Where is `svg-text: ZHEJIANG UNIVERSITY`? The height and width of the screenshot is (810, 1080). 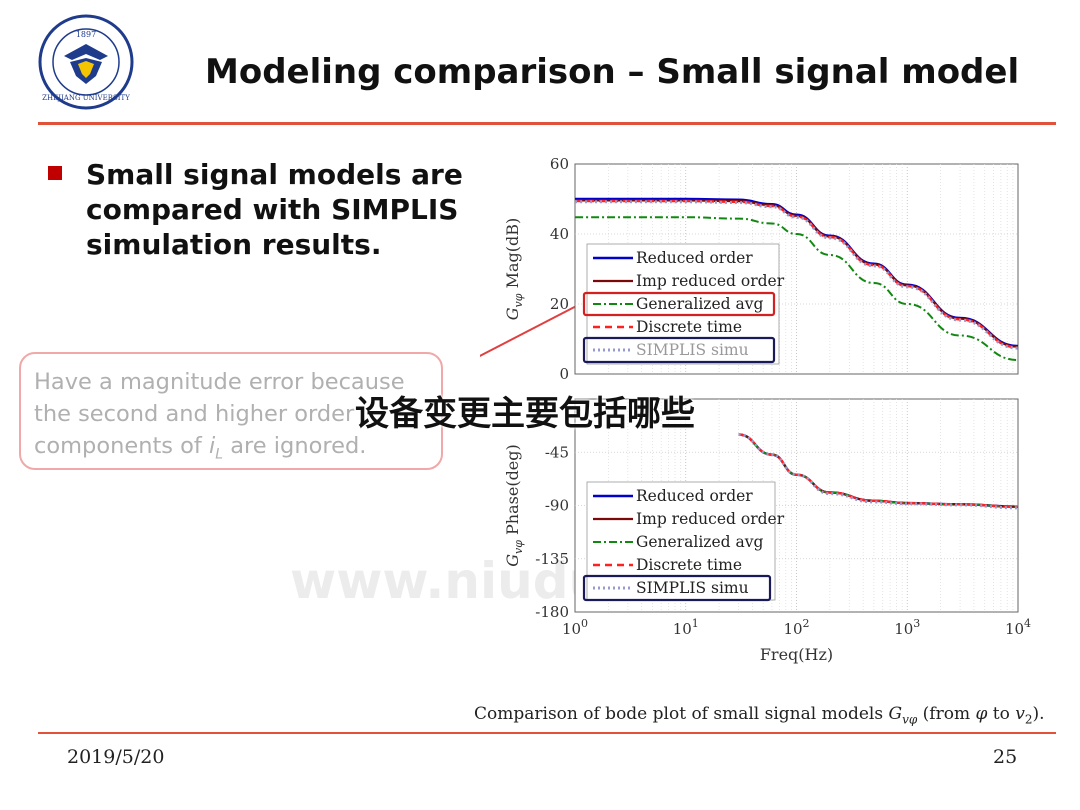
svg-text: ZHEJIANG UNIVERSITY is located at coordinates (86, 98).